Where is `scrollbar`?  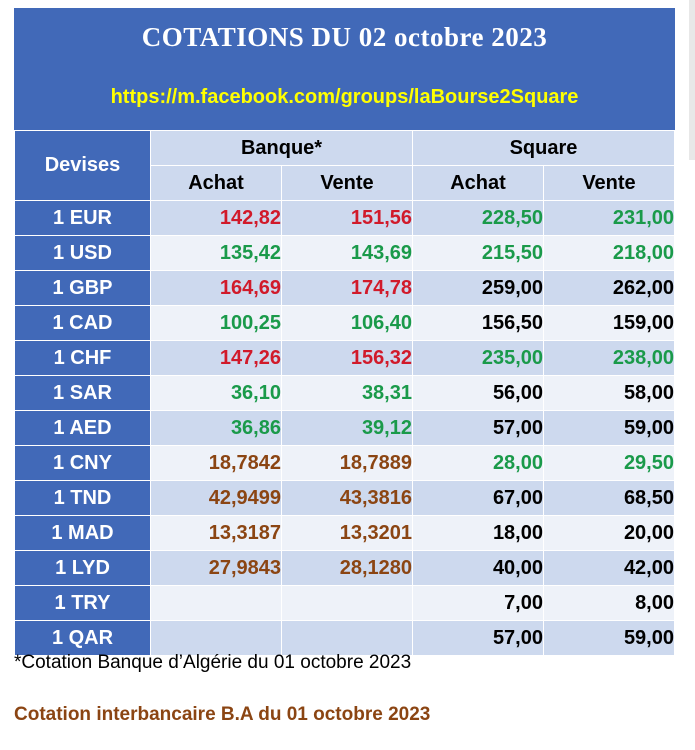
scrollbar is located at coordinates (692, 80).